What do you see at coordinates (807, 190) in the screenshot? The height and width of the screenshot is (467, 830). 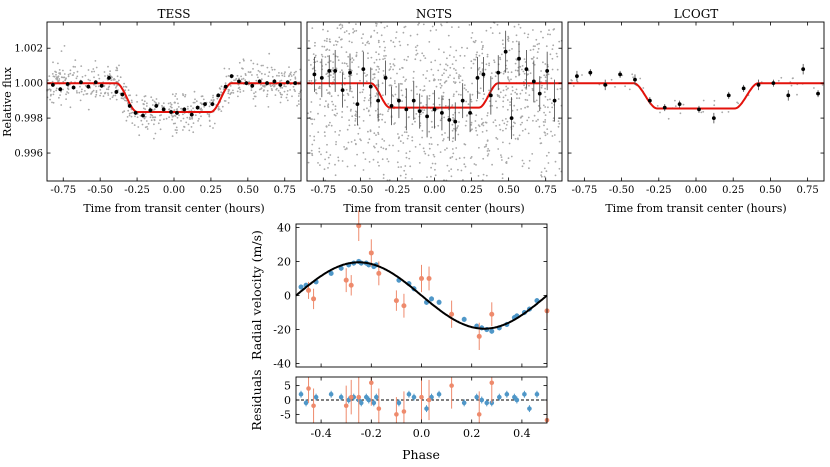 I see `lcogt-xtick-label: 0.75` at bounding box center [807, 190].